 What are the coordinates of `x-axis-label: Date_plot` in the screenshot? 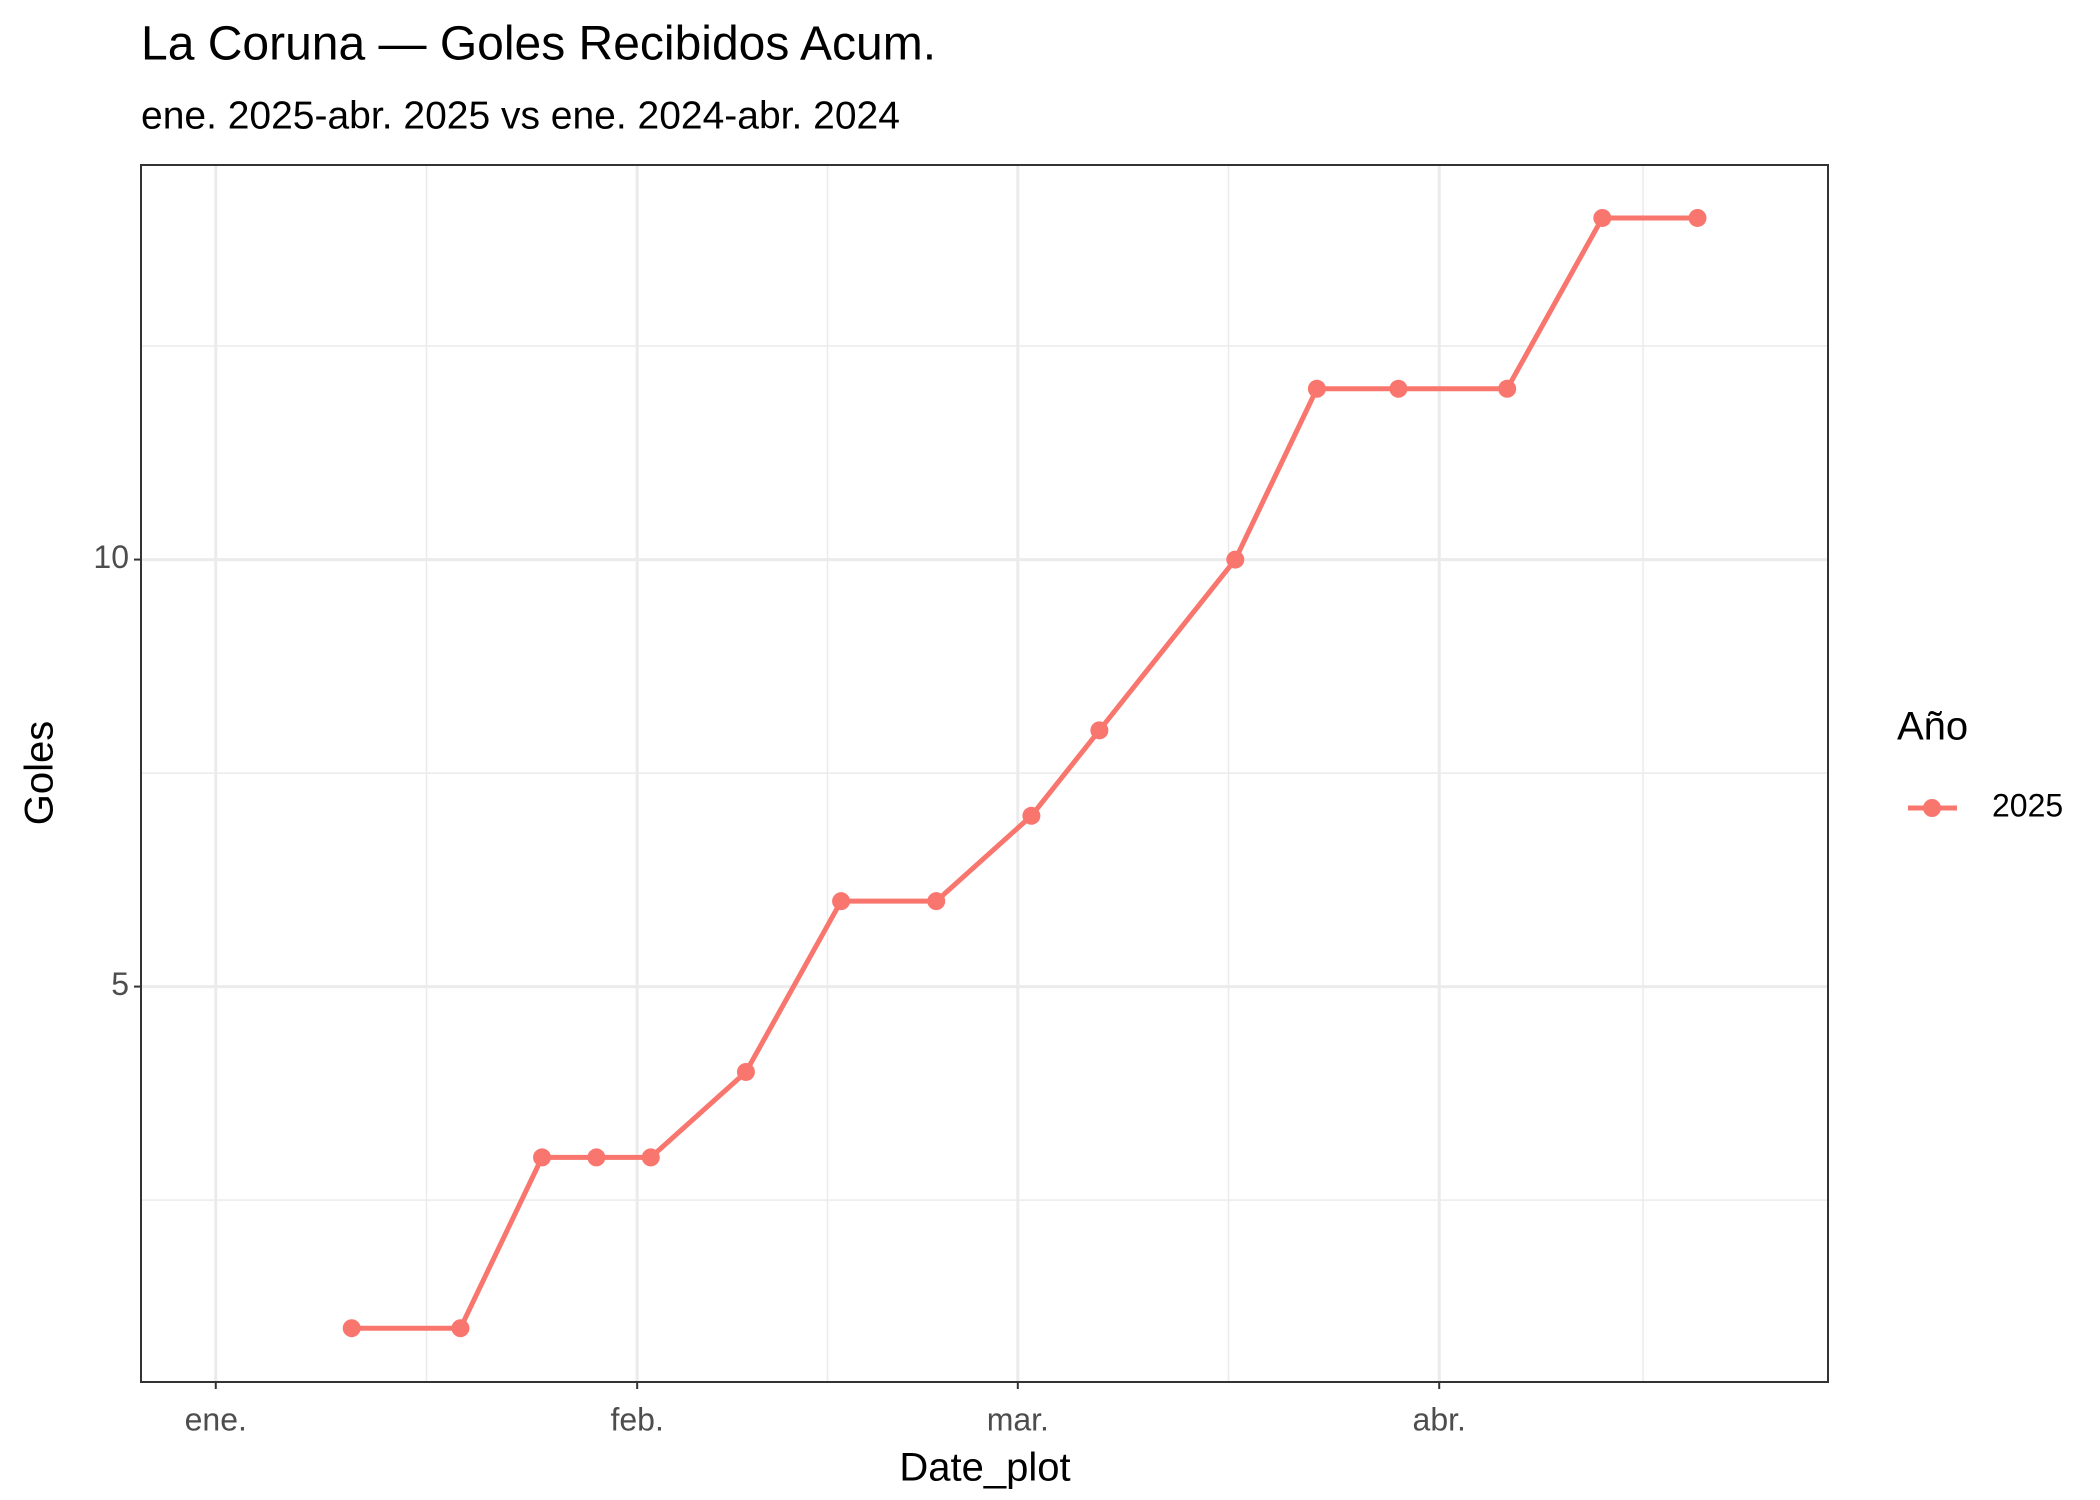 It's located at (984, 1468).